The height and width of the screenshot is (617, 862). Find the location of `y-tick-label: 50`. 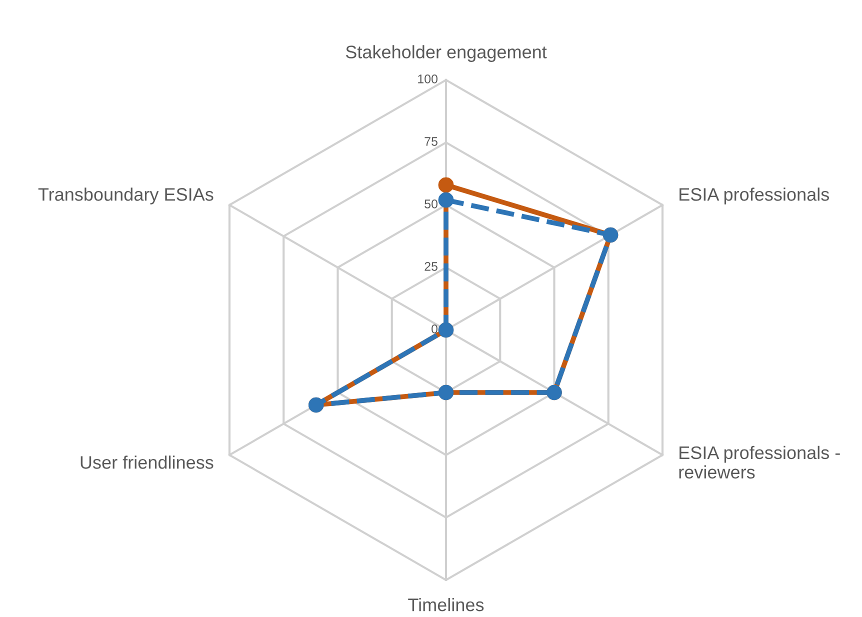

y-tick-label: 50 is located at coordinates (431, 204).